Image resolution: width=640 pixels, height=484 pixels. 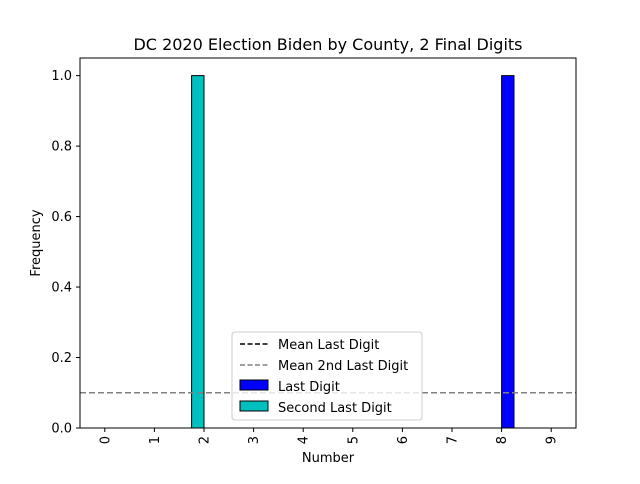 I want to click on y-tick-label: 0.8, so click(x=61, y=147).